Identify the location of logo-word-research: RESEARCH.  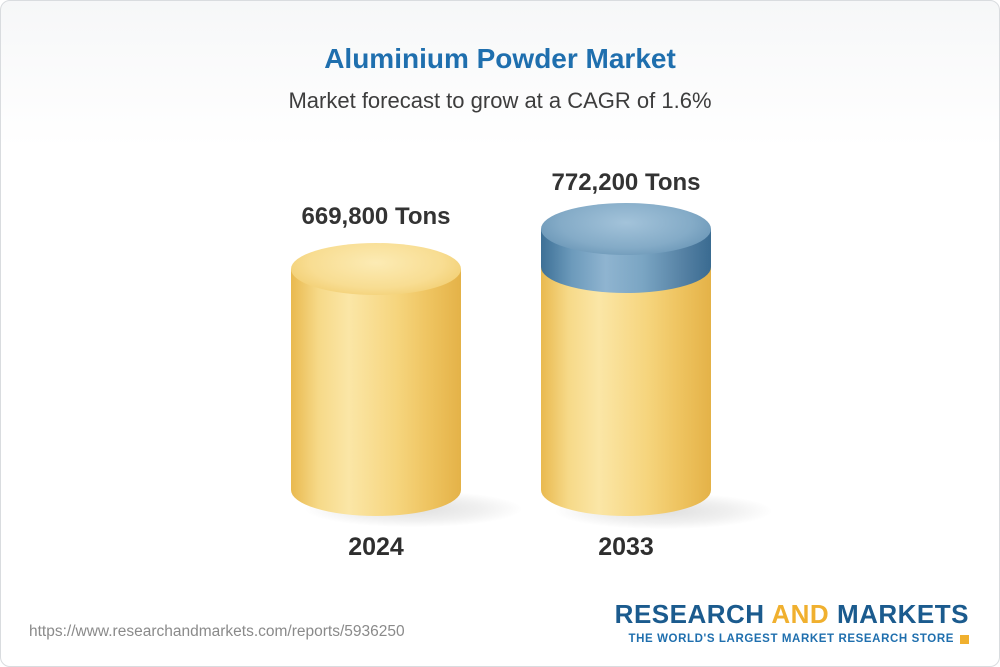
(689, 614).